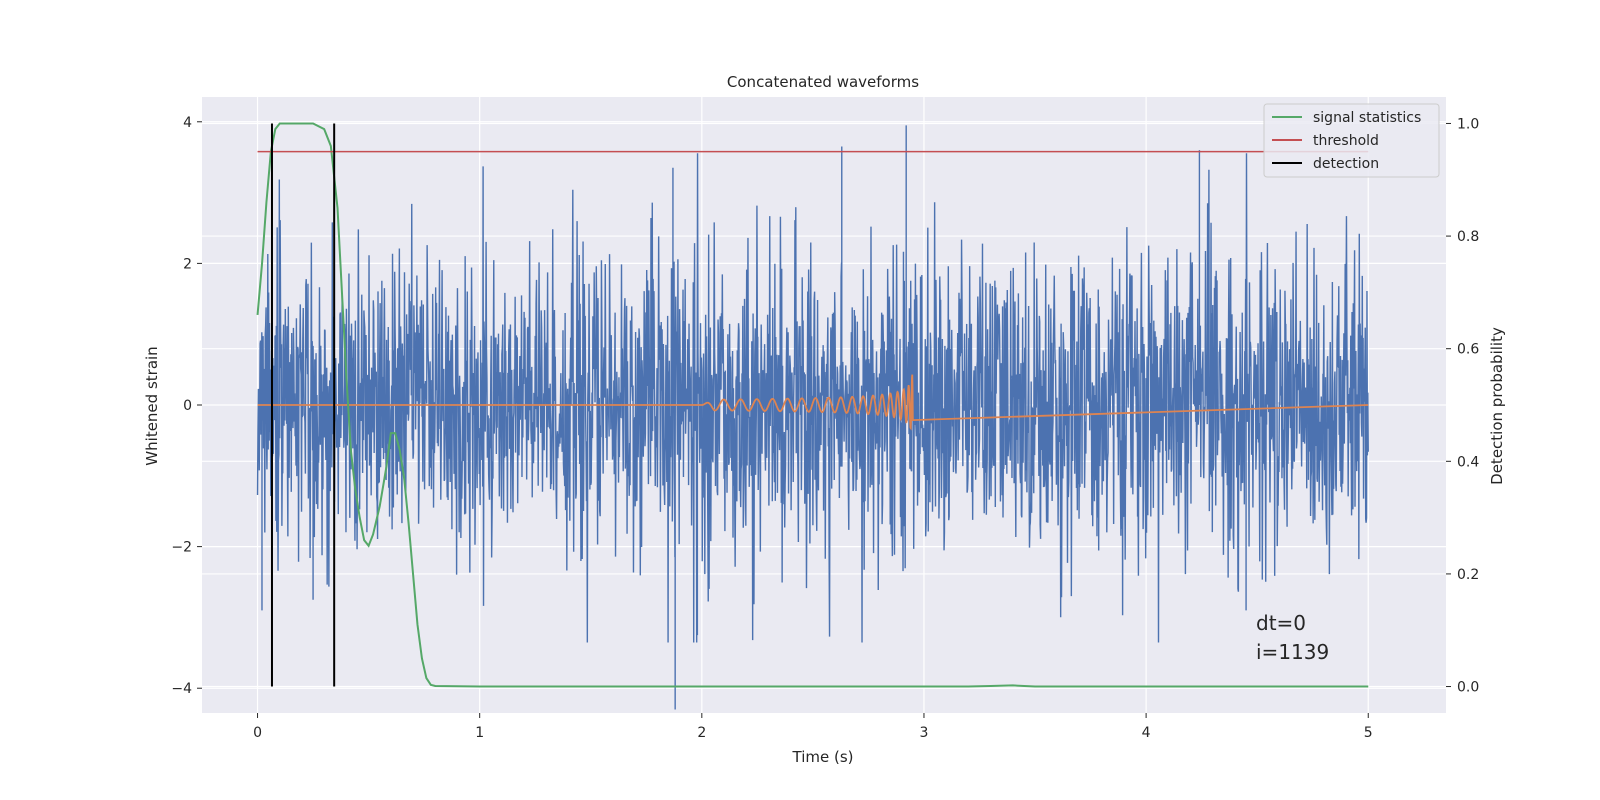 This screenshot has width=1600, height=800. What do you see at coordinates (1497, 406) in the screenshot?
I see `y2-axis-label: Detection probability` at bounding box center [1497, 406].